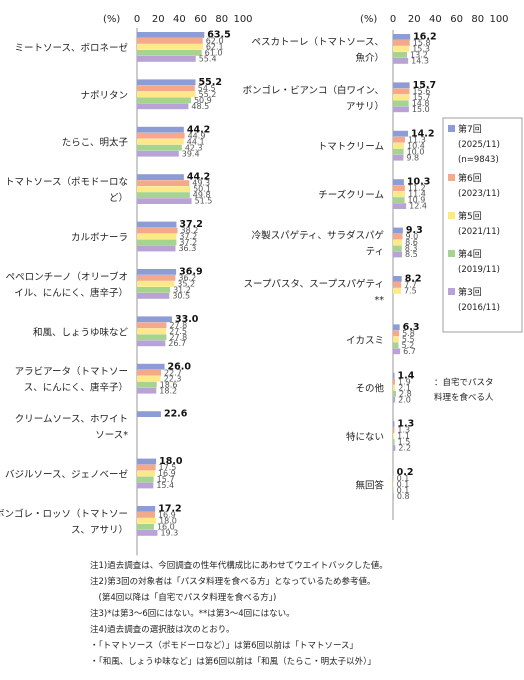 The height and width of the screenshot is (680, 524). Describe the element at coordinates (317, 42) in the screenshot. I see `category-label: ペスカトーレ（トマトソース、` at that location.